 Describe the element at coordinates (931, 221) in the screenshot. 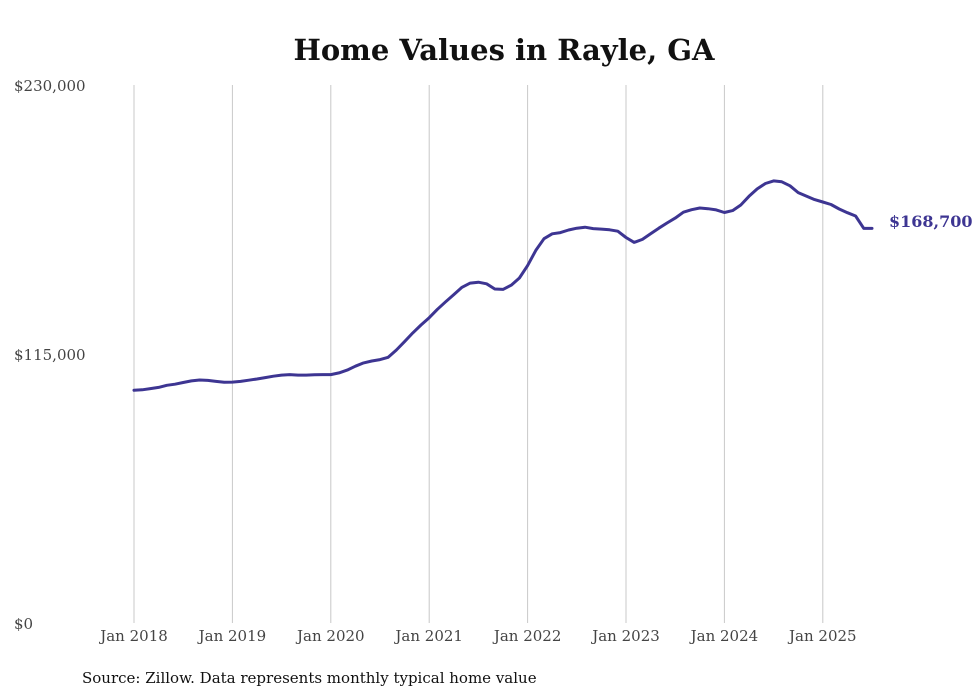

I see `end-value-label: $168,700` at that location.